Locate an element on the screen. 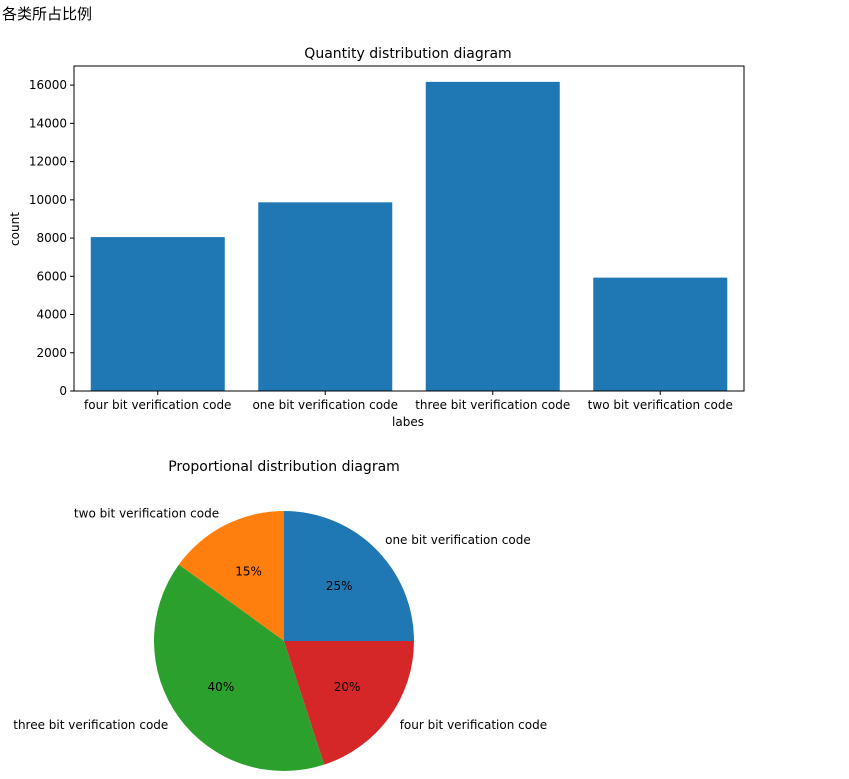  pie-pct-label: 15% is located at coordinates (248, 572).